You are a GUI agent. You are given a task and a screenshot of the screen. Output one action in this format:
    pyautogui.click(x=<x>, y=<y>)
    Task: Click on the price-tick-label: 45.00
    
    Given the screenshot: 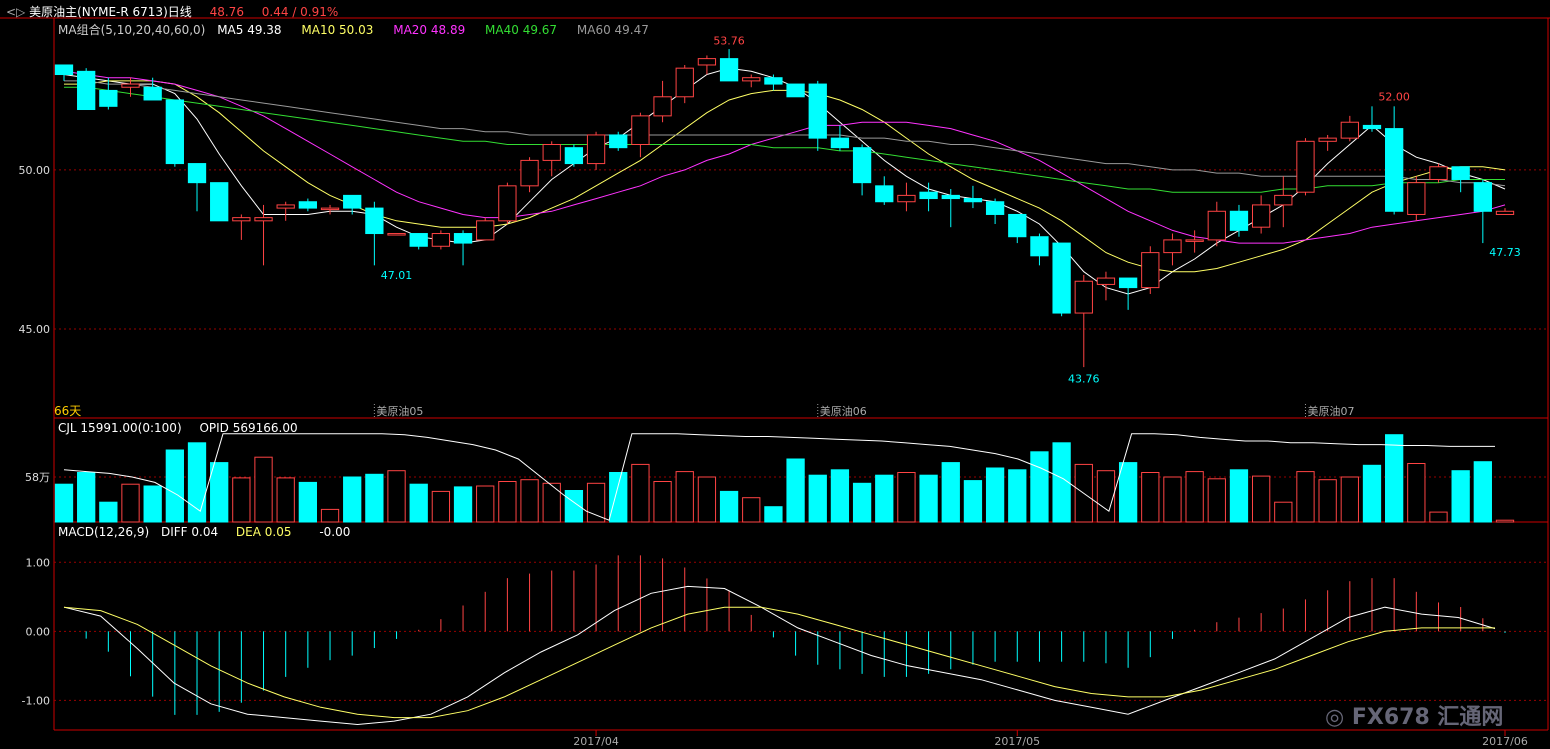 What is the action you would take?
    pyautogui.click(x=35, y=329)
    